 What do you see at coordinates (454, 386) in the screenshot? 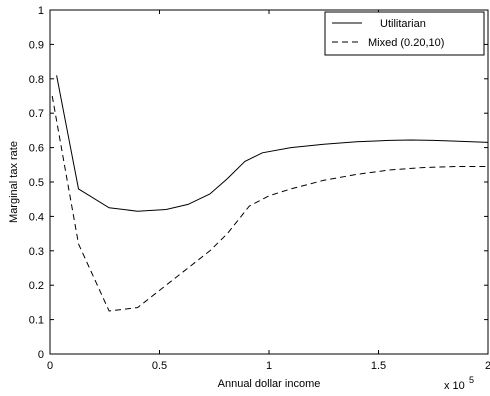
I see `x-multiplier-base: x 10` at bounding box center [454, 386].